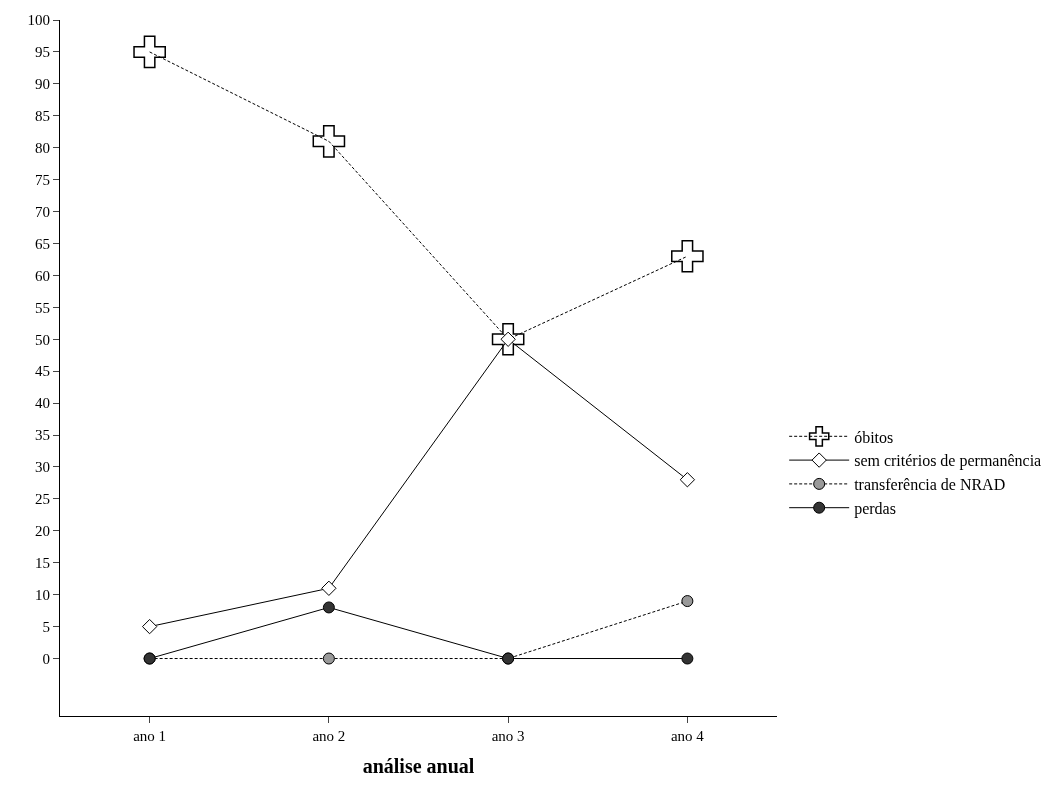 Image resolution: width=1059 pixels, height=796 pixels. Describe the element at coordinates (42, 531) in the screenshot. I see `y-tick-label: 20` at that location.